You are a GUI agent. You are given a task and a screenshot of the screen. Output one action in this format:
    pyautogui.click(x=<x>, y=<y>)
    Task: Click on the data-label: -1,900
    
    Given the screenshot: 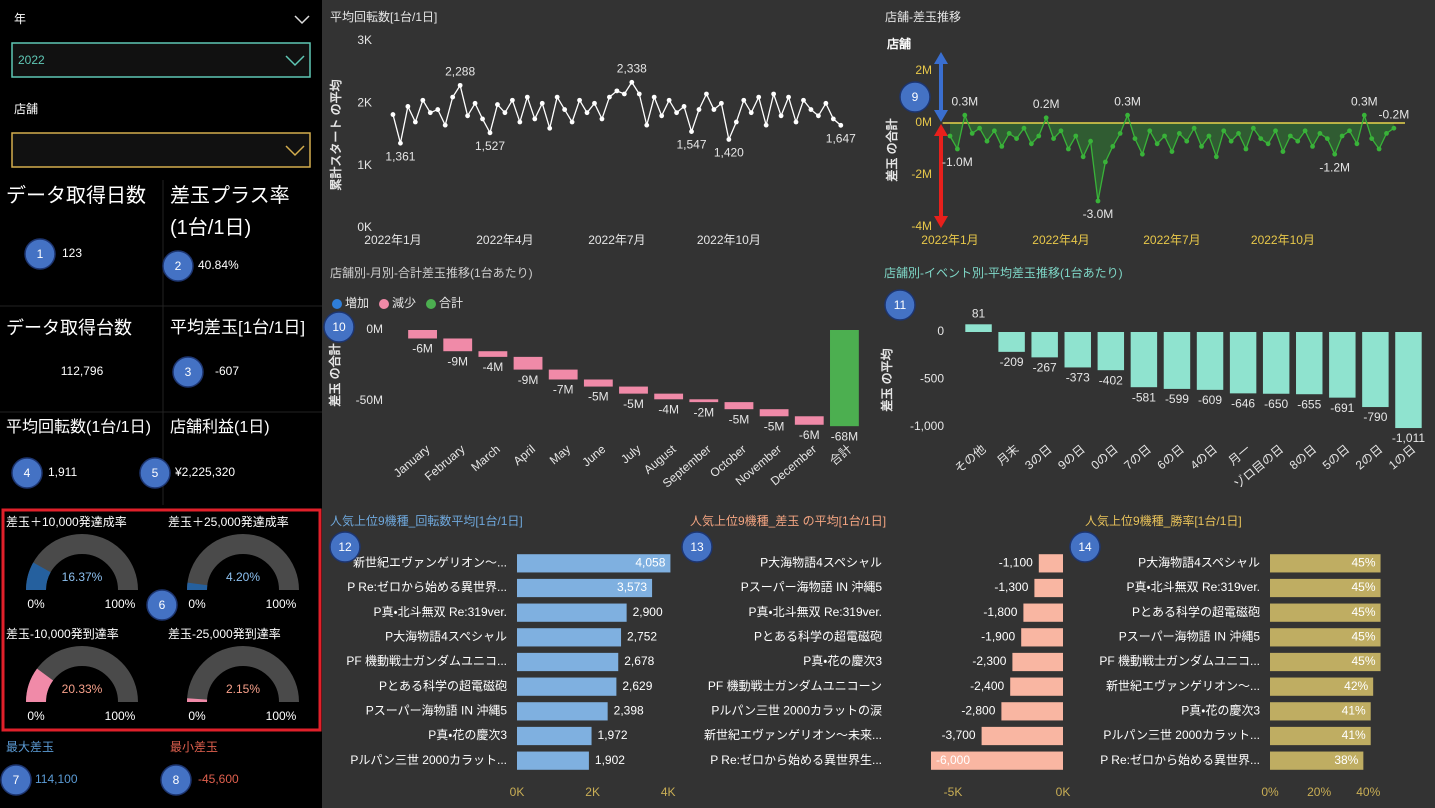 What is the action you would take?
    pyautogui.click(x=998, y=637)
    